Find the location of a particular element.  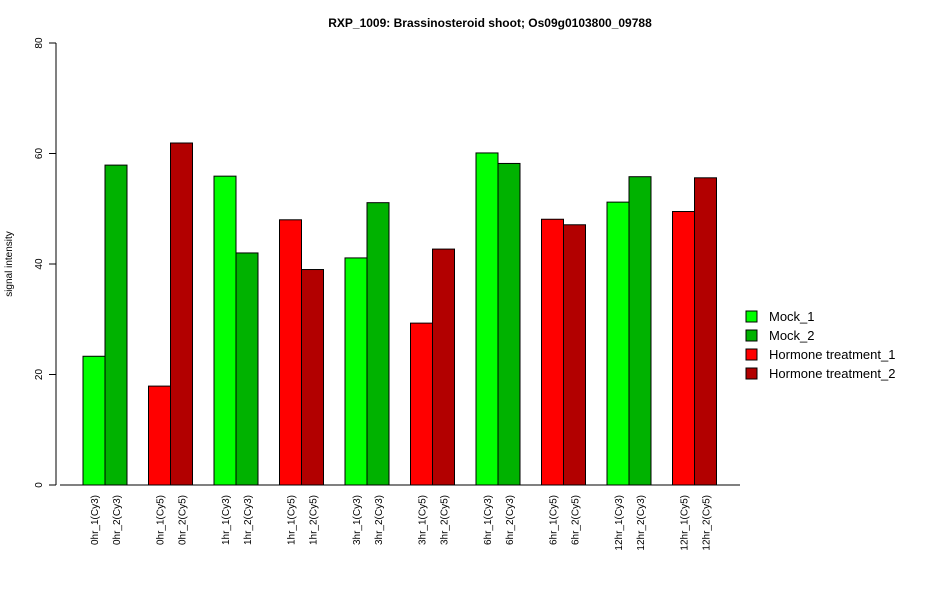

x-tick-label: 6hr_2(Cy5) is located at coordinates (576, 520).